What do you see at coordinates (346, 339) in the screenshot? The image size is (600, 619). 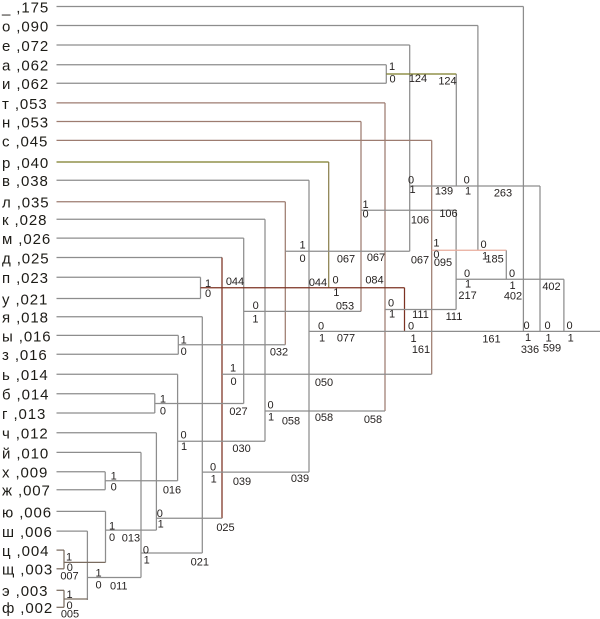 I see `svg-text: 077` at bounding box center [346, 339].